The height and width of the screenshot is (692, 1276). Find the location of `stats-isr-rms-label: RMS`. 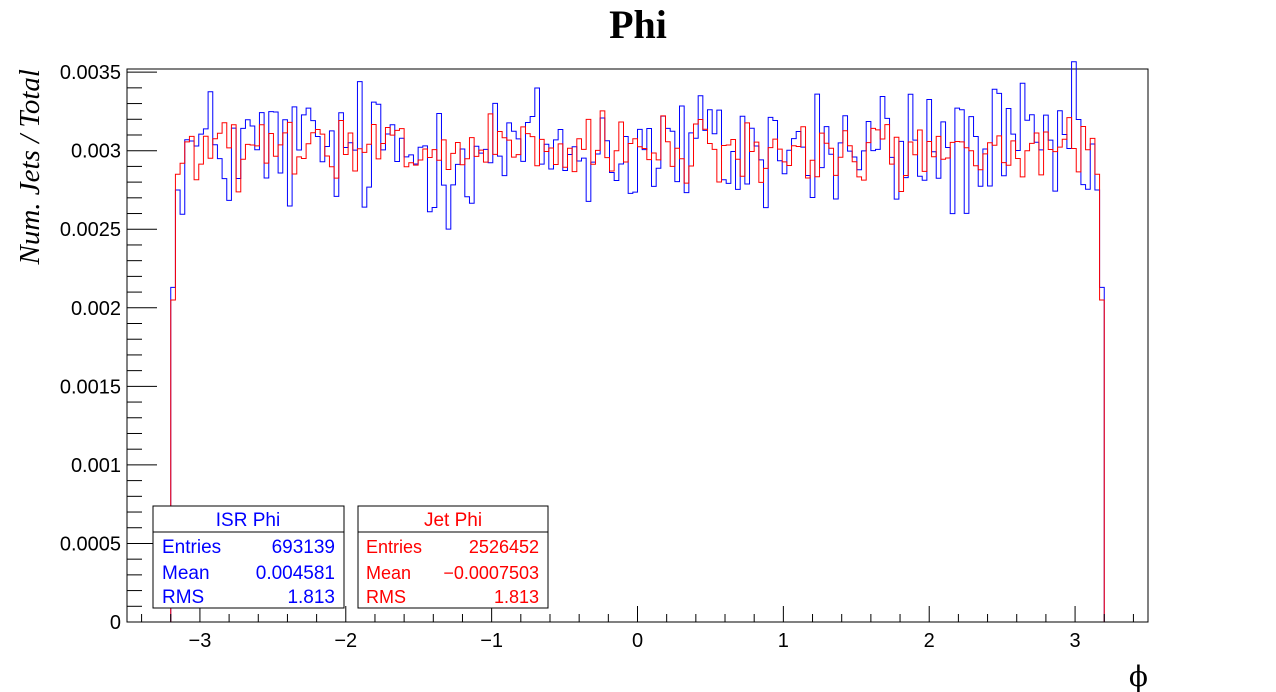

stats-isr-rms-label: RMS is located at coordinates (183, 597).